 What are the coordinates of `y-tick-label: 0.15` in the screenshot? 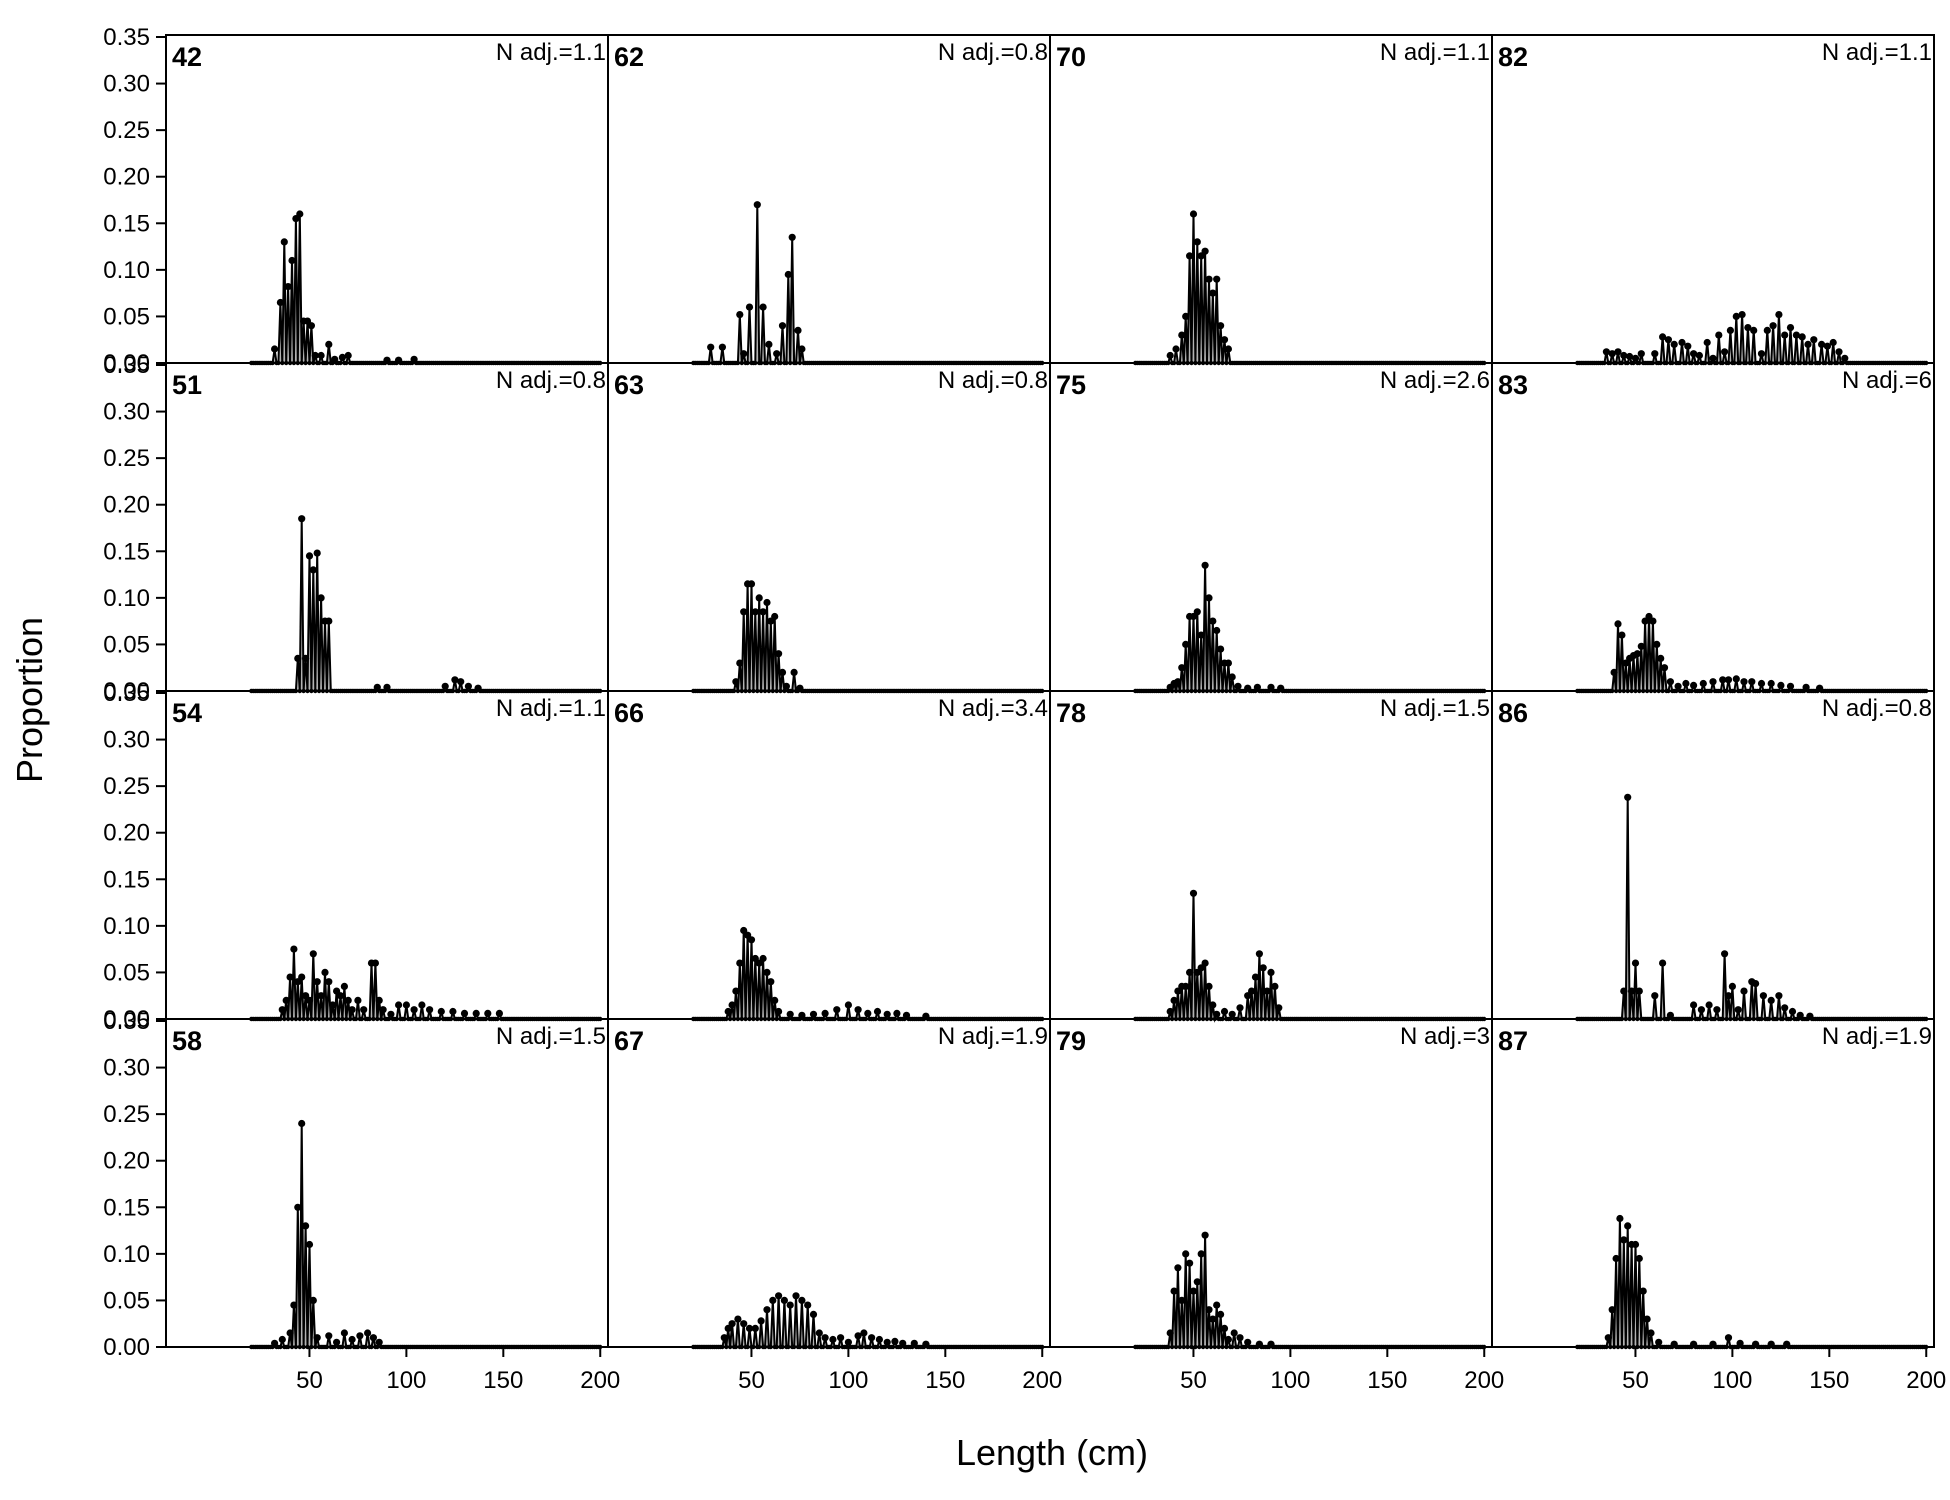 It's located at (126, 879).